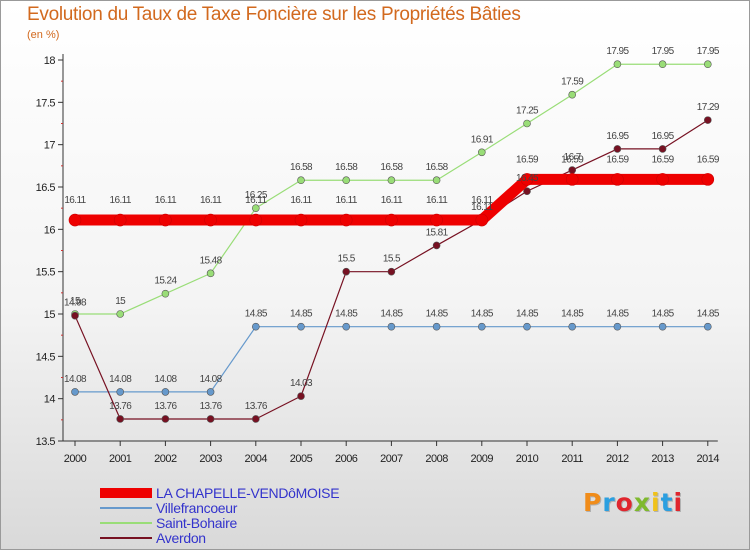 This screenshot has width=750, height=550. Describe the element at coordinates (256, 459) in the screenshot. I see `x-tick-label: 2004` at that location.